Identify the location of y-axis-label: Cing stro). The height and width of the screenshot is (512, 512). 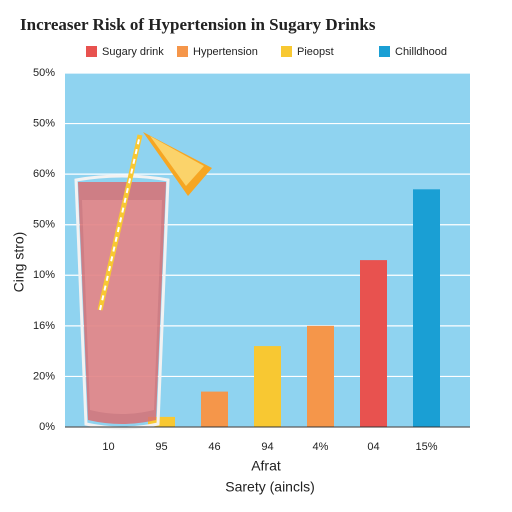
(19, 262).